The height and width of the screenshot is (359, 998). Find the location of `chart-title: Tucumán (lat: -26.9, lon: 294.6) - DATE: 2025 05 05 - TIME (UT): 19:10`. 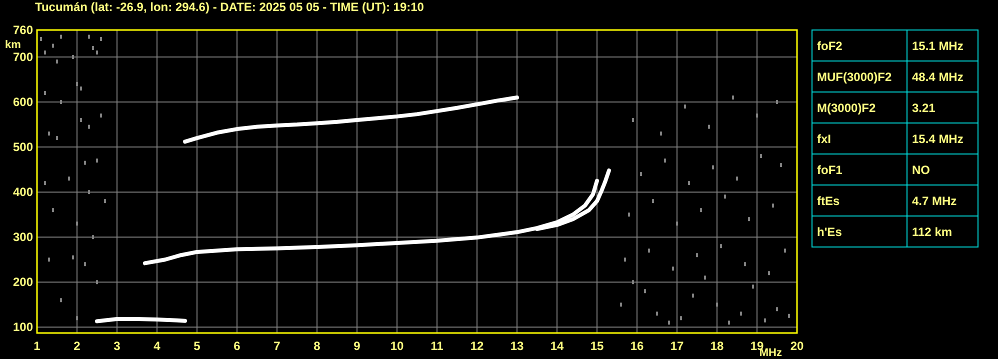

chart-title: Tucumán (lat: -26.9, lon: 294.6) - DATE: 2025 05 05 - TIME (UT): 19:10 is located at coordinates (229, 7).